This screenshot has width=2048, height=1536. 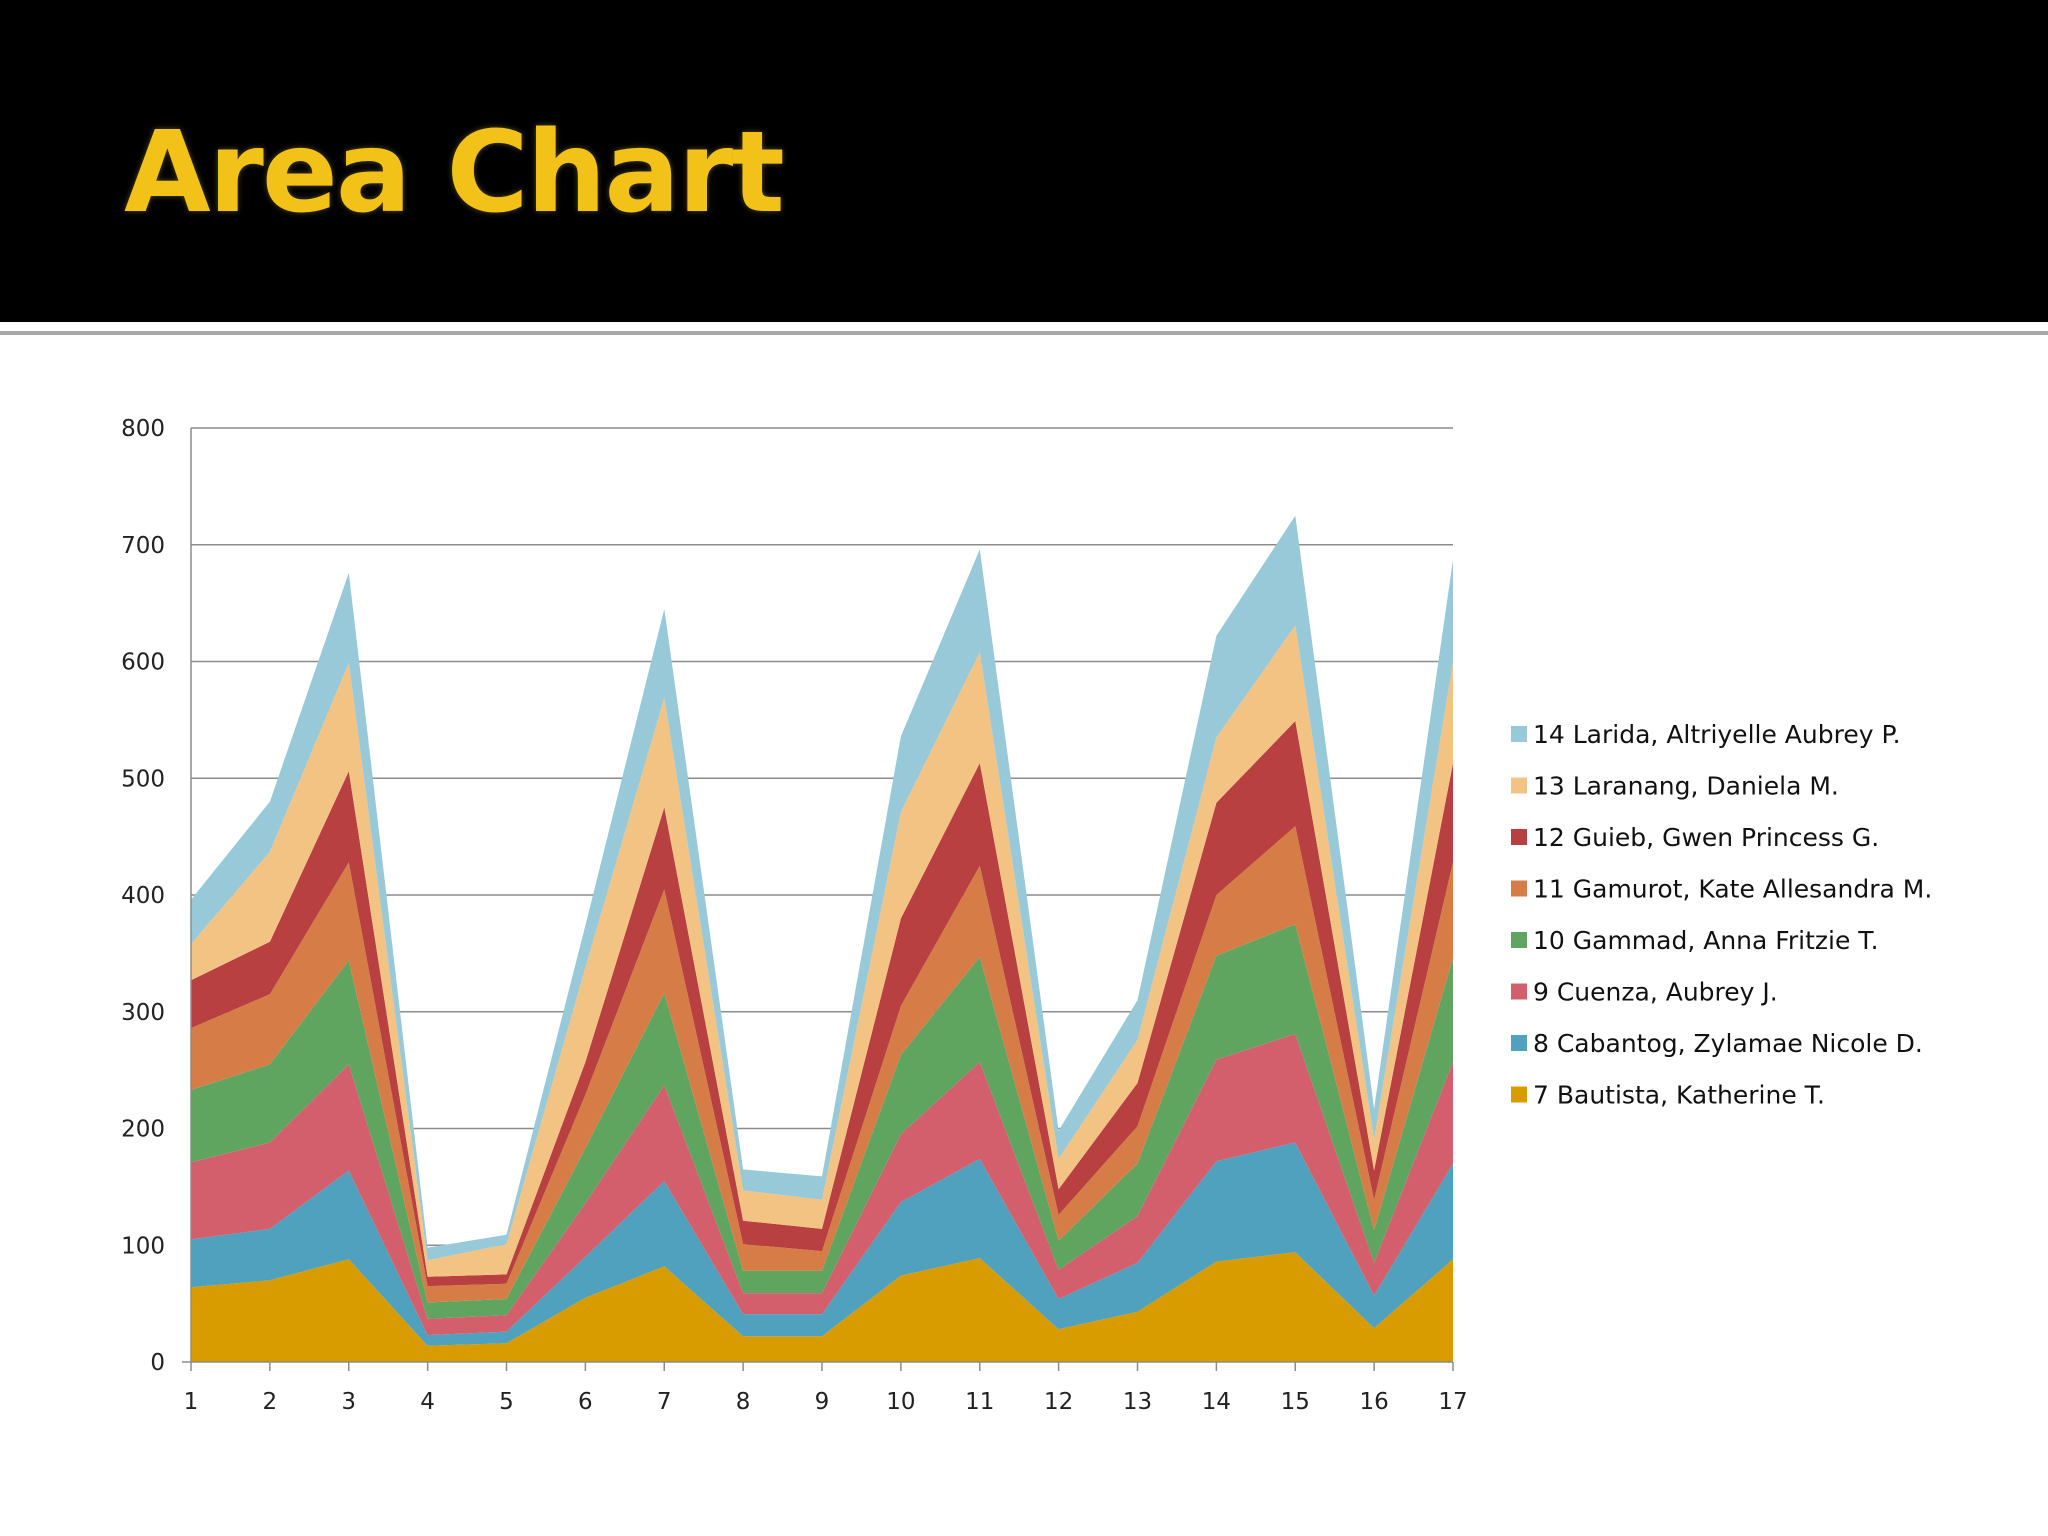 What do you see at coordinates (1717, 734) in the screenshot?
I see `legend-label: 14 Larida, Altriyelle Aubrey P.` at bounding box center [1717, 734].